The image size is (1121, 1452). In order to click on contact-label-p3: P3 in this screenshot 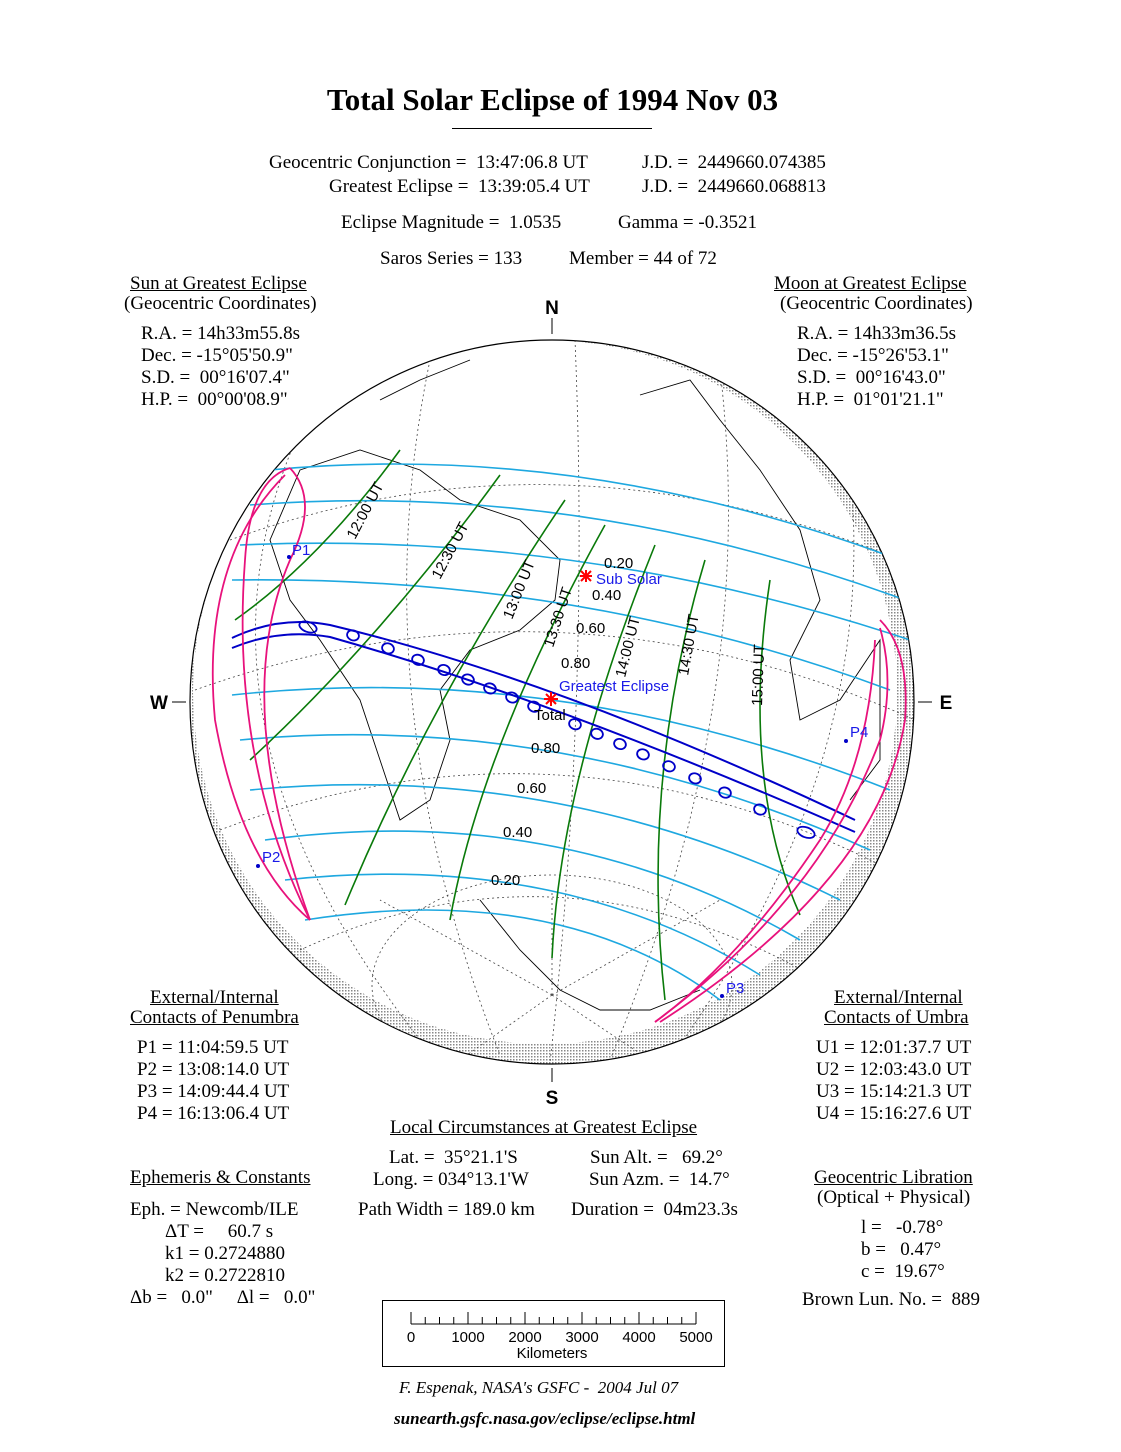, I will do `click(735, 988)`.